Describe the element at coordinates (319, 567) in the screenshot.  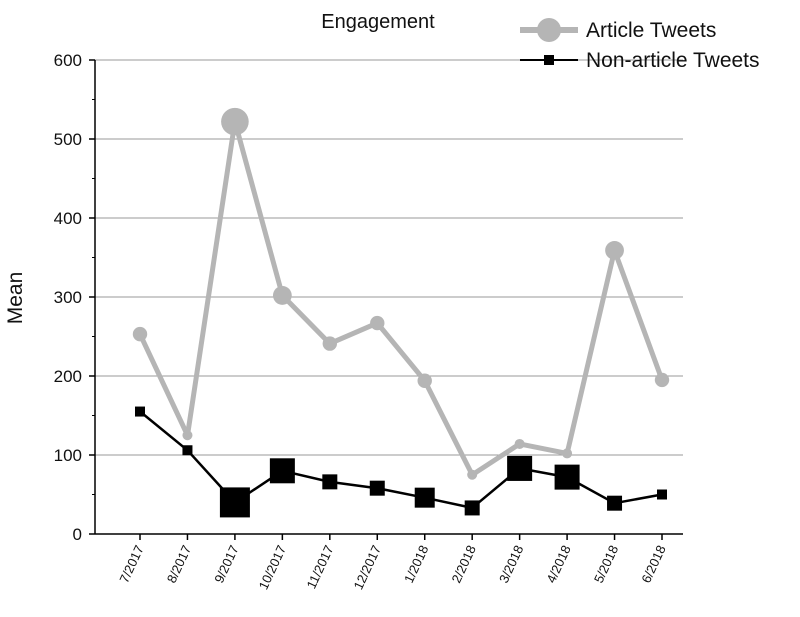
I see `x-tick-label: 11/2017` at that location.